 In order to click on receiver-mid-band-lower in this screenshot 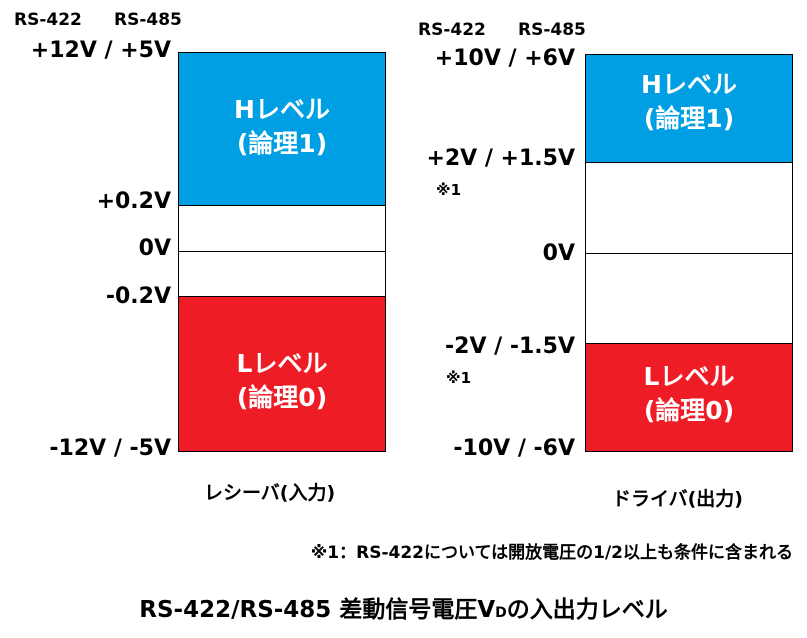, I will do `click(282, 274)`.